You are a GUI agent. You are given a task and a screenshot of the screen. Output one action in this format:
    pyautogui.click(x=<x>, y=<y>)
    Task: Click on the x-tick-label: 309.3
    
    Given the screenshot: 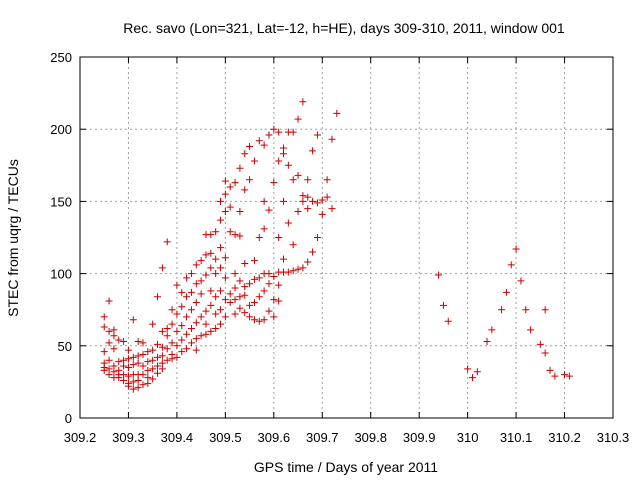 What is the action you would take?
    pyautogui.click(x=128, y=437)
    